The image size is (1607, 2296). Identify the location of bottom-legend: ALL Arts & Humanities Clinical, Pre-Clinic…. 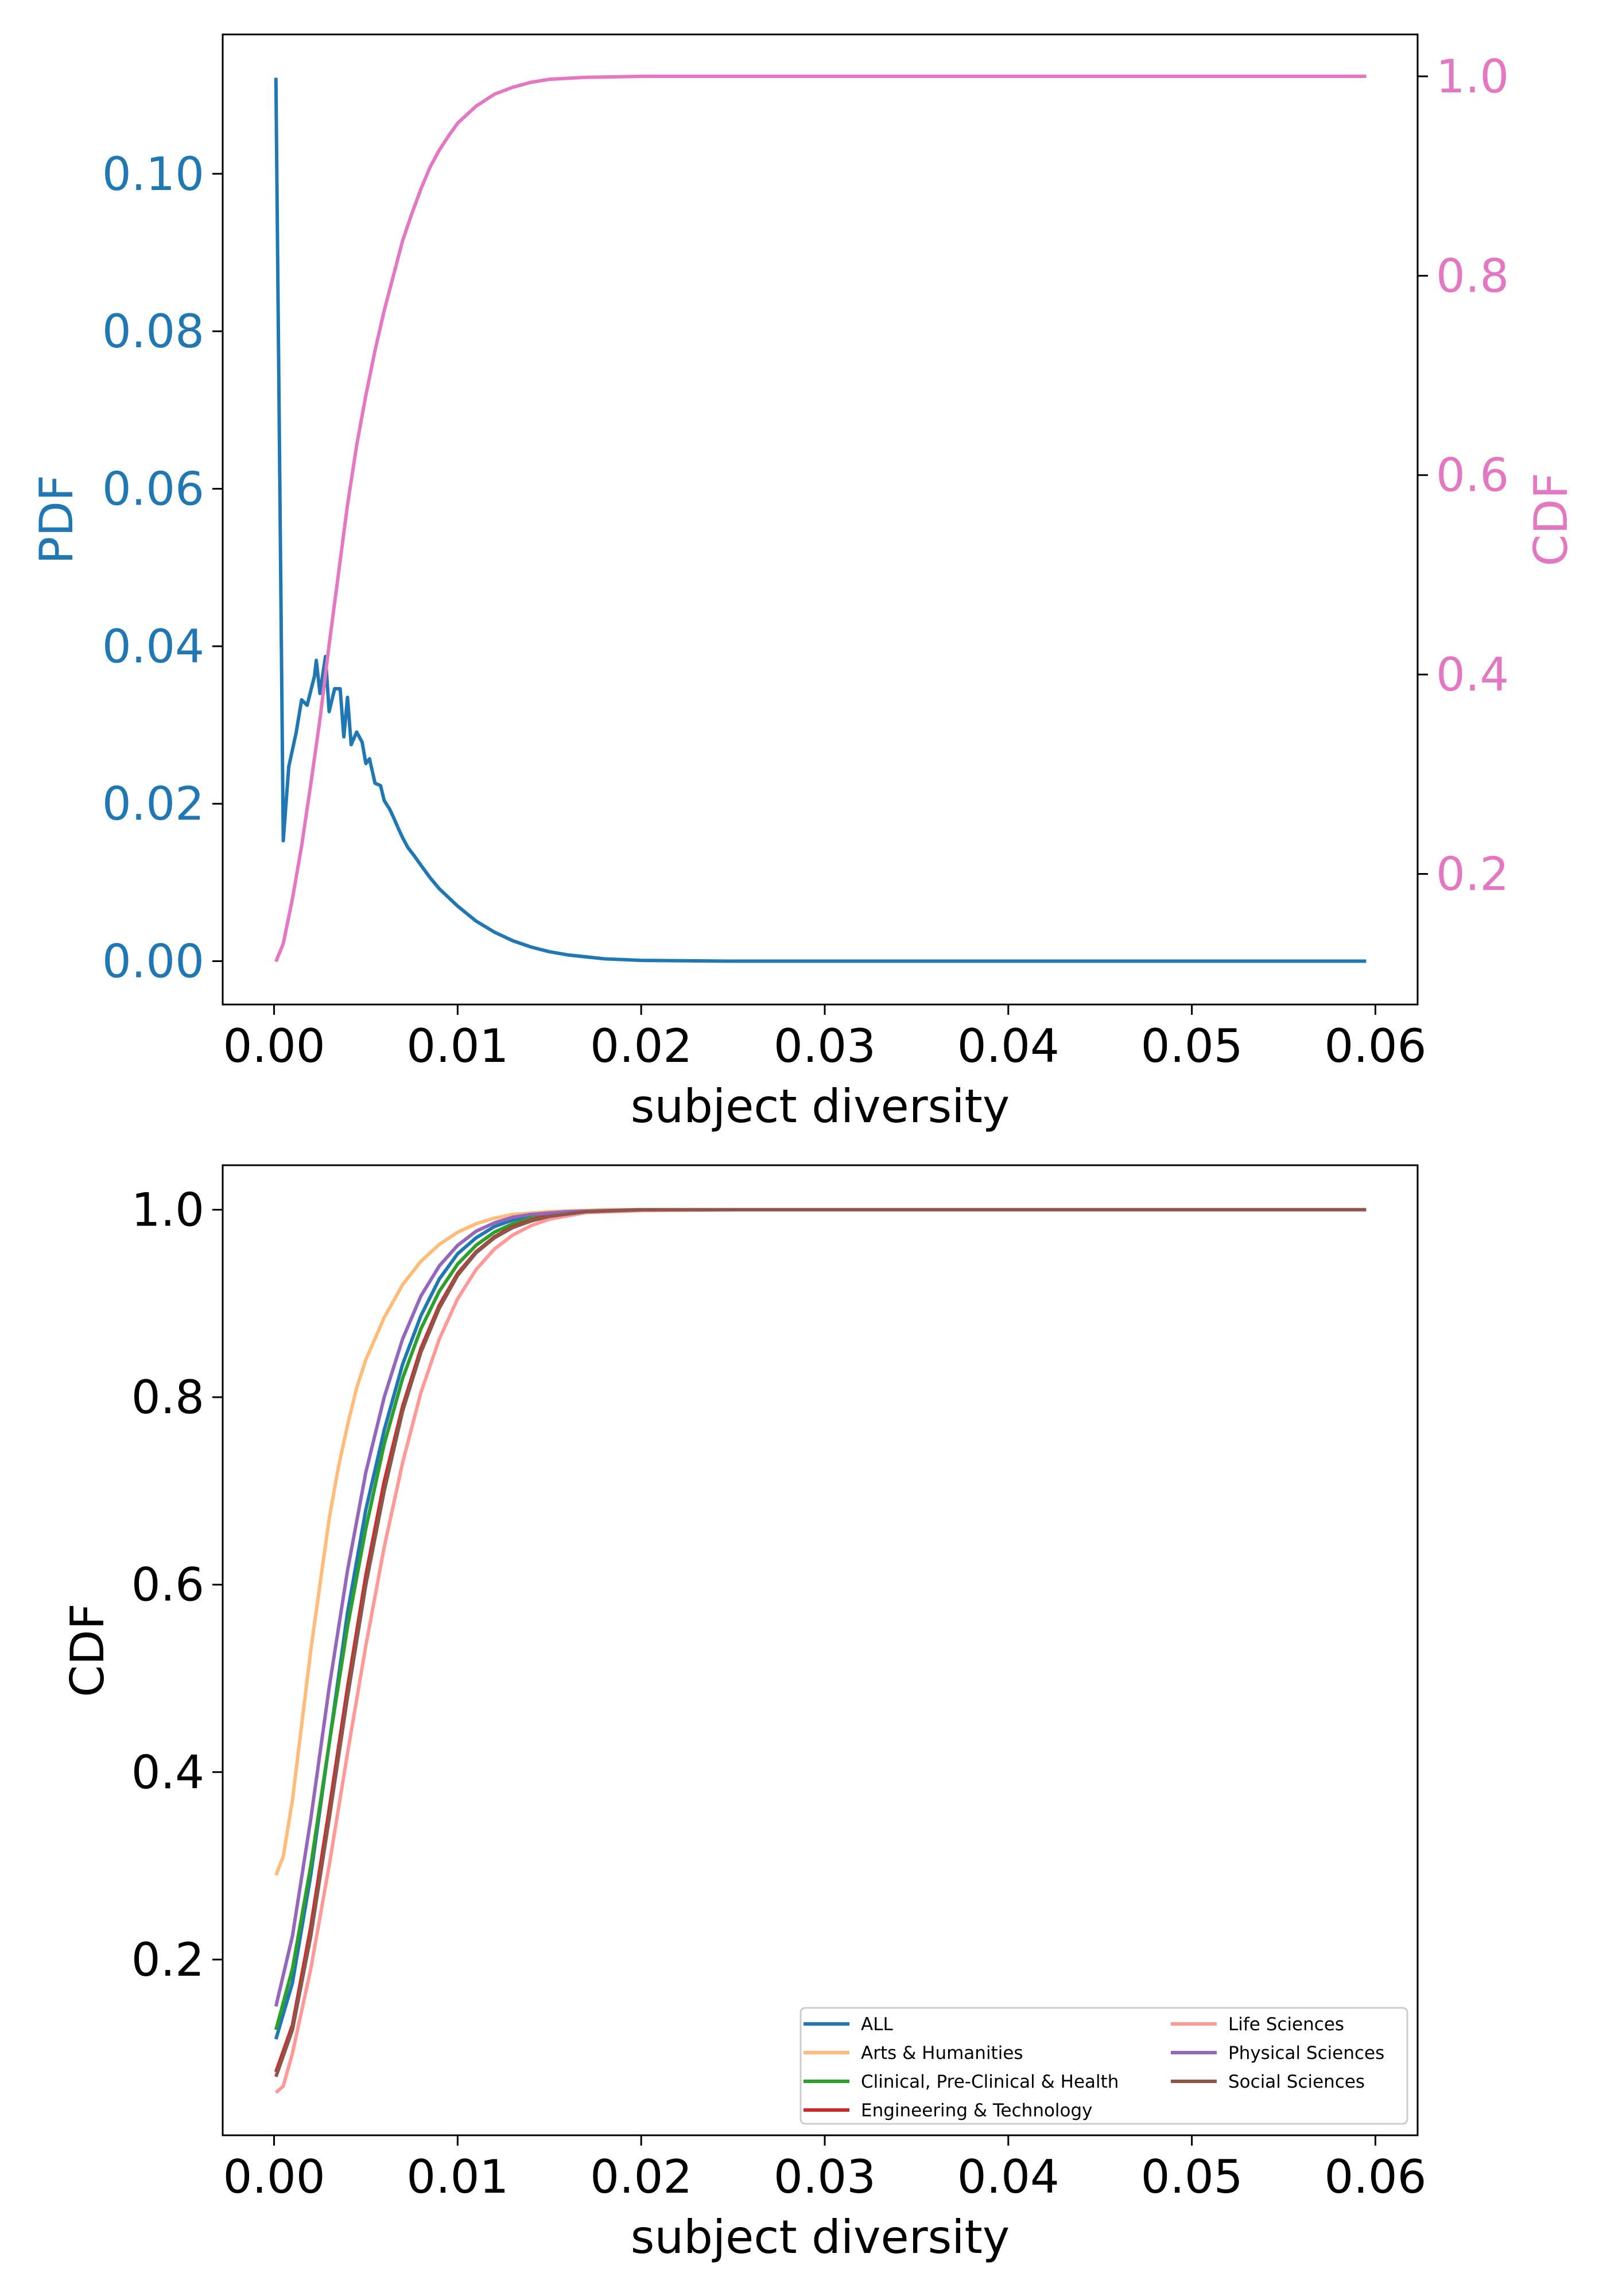
(1103, 2066).